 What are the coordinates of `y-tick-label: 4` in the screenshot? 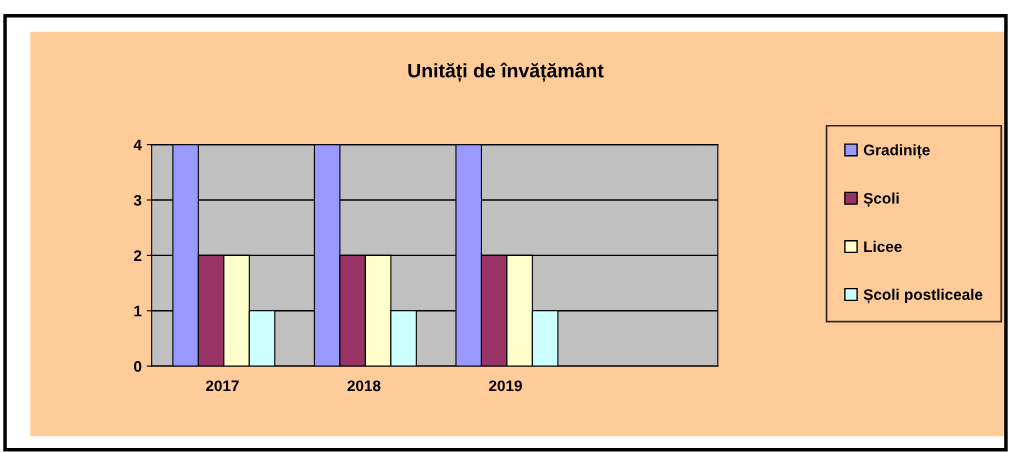 It's located at (137, 145).